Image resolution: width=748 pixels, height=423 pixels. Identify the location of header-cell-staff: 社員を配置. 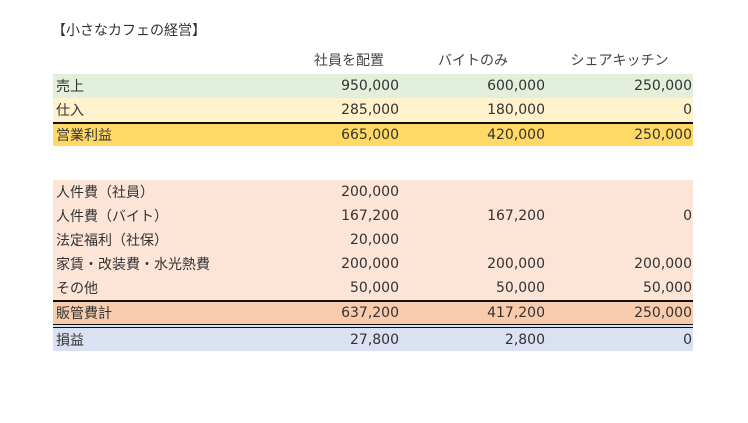
(349, 61).